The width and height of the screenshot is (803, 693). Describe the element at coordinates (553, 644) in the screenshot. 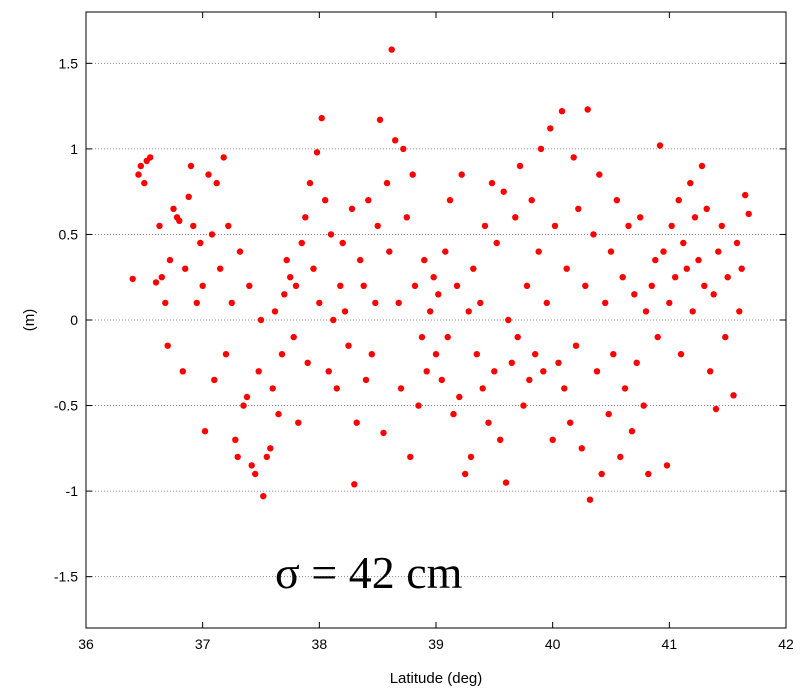

I see `x-tick-label: 40` at that location.